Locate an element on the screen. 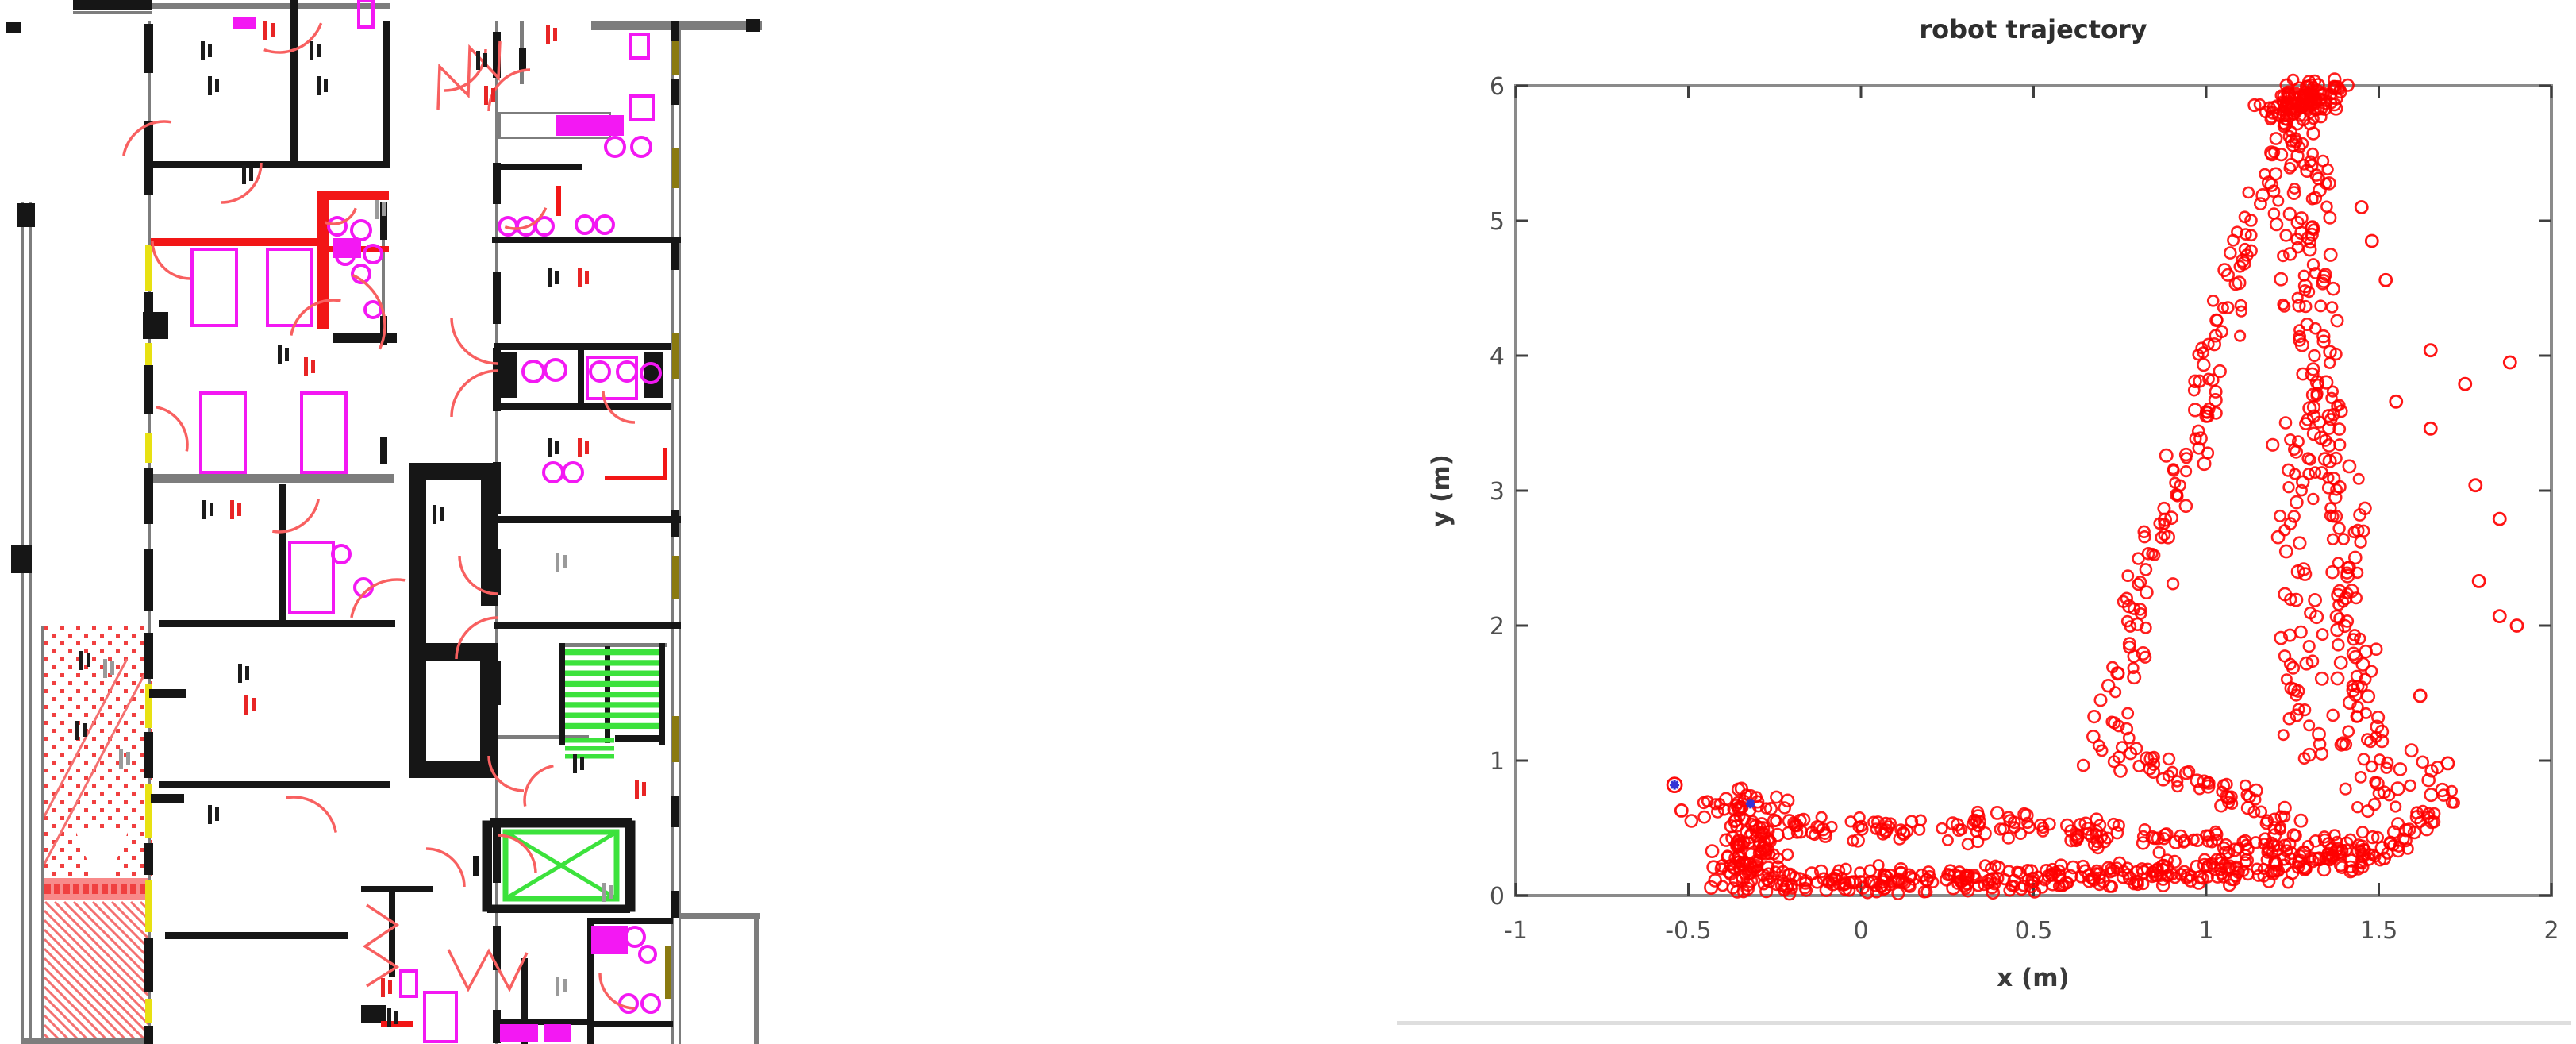 This screenshot has width=2576, height=1044. x-axis-label: x (m) is located at coordinates (2033, 978).